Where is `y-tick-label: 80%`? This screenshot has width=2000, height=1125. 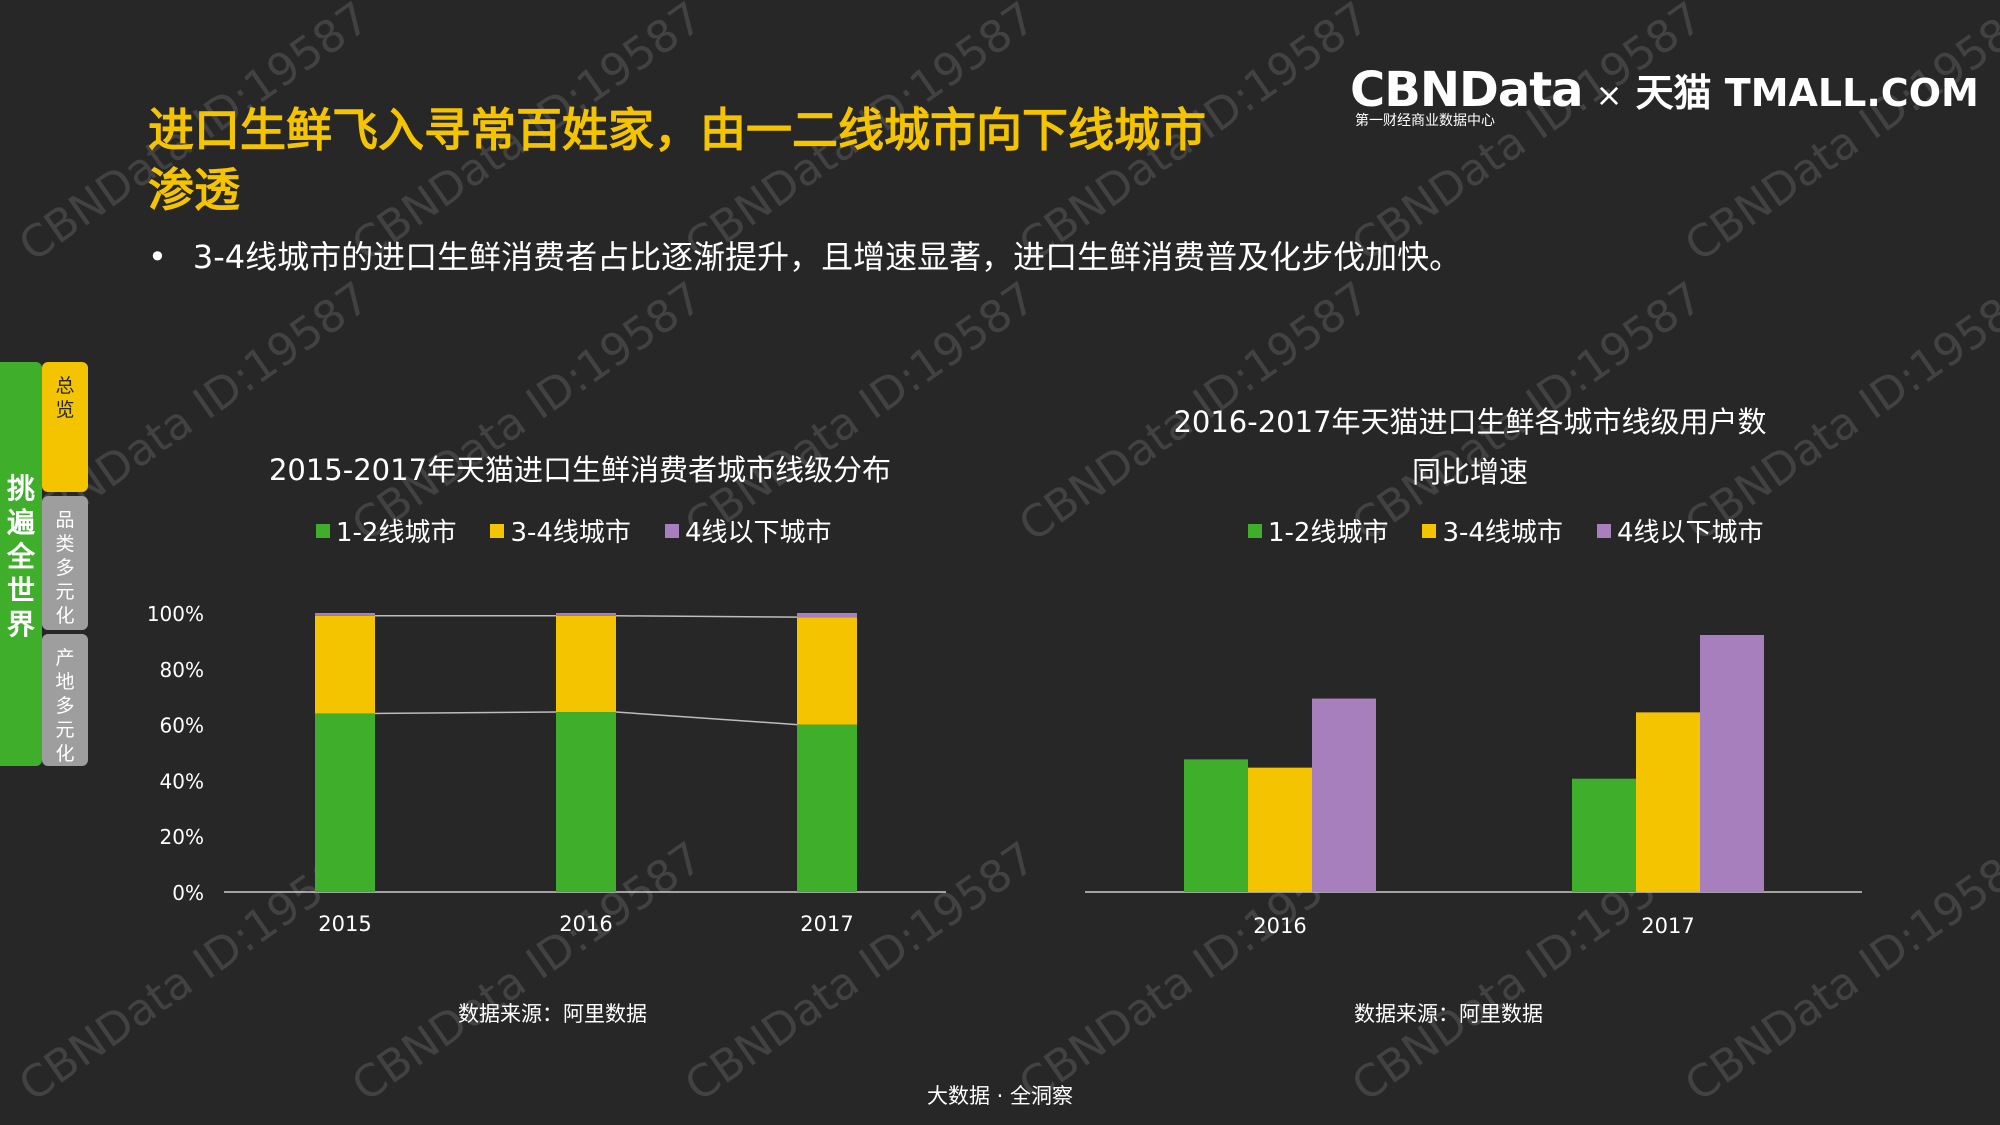
y-tick-label: 80% is located at coordinates (182, 670).